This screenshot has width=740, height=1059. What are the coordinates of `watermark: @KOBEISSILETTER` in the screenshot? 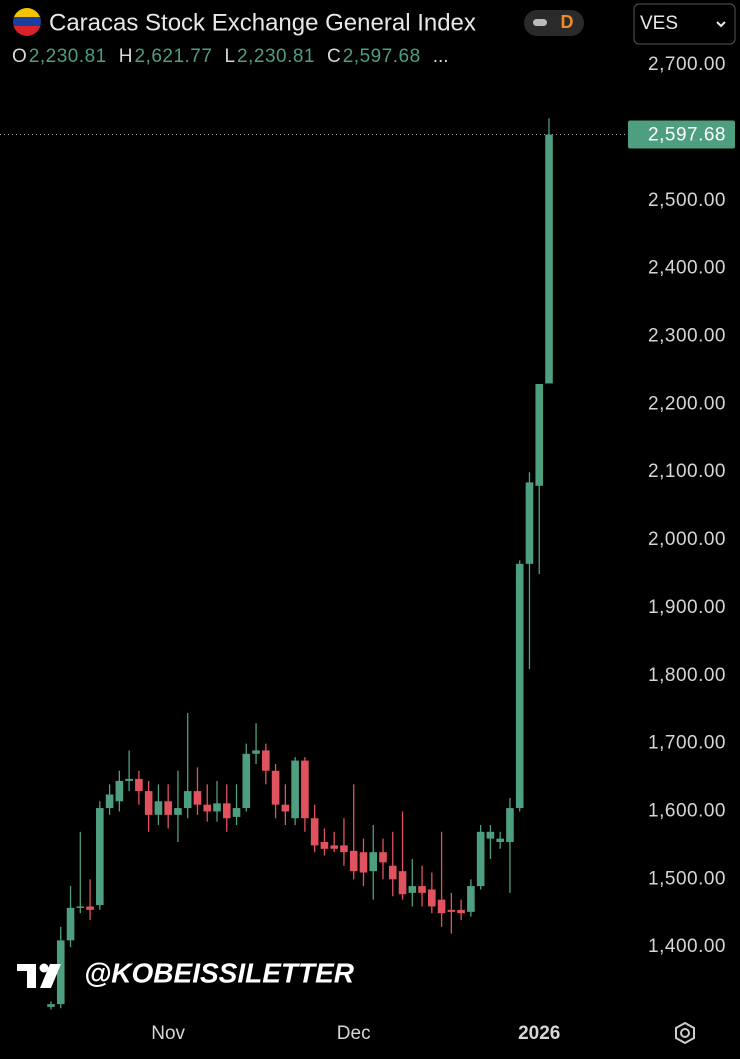 It's located at (219, 972).